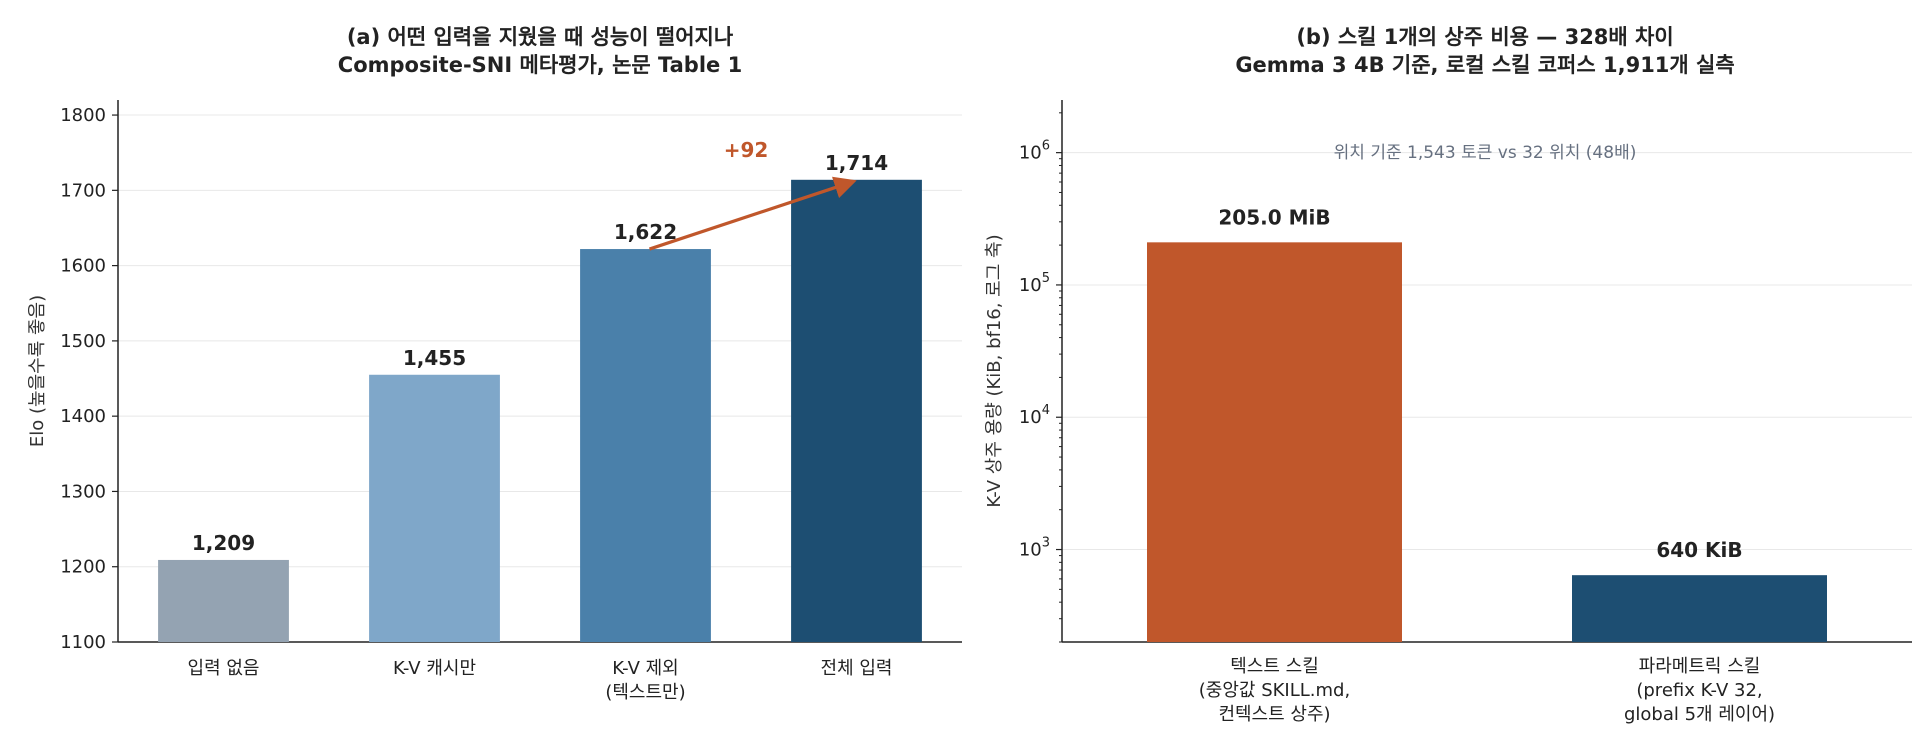 Image resolution: width=1920 pixels, height=750 pixels. What do you see at coordinates (224, 668) in the screenshot?
I see `chart-a-category-label: 입력 없음` at bounding box center [224, 668].